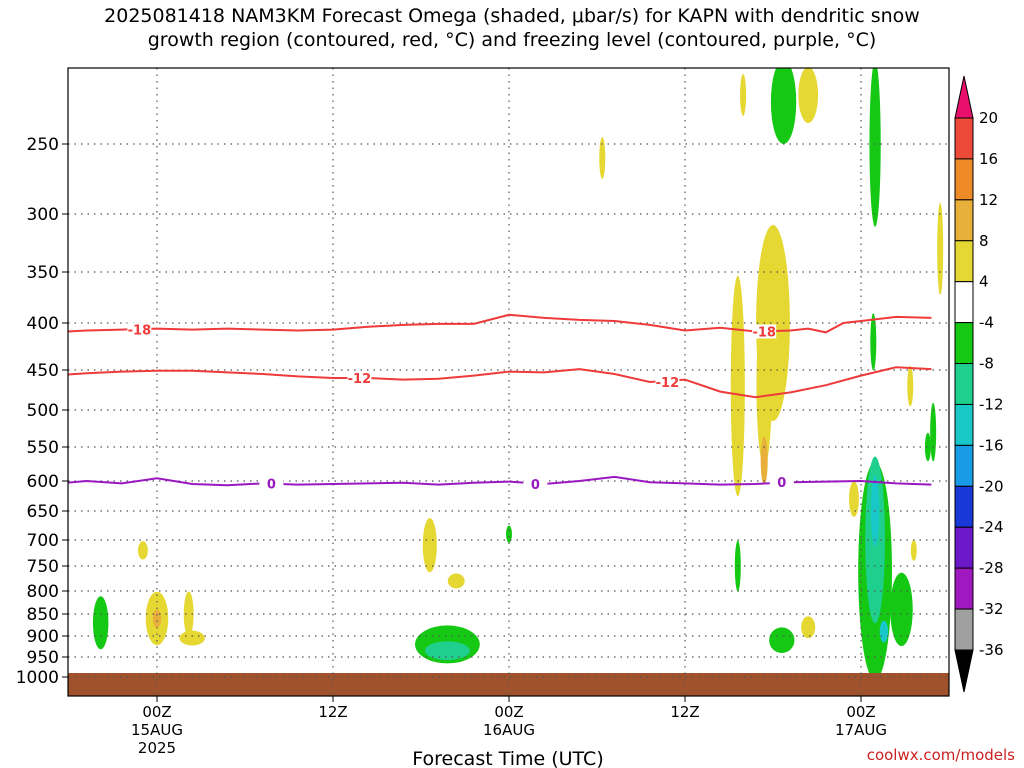 The width and height of the screenshot is (1024, 768). Describe the element at coordinates (991, 650) in the screenshot. I see `colorbar-label: -36` at that location.